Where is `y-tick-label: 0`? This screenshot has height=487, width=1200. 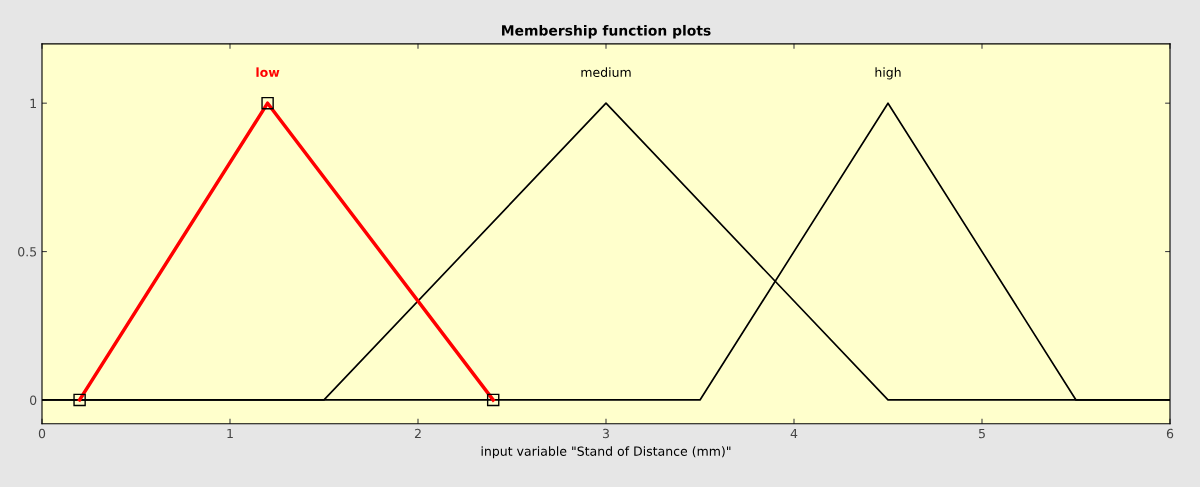
y-tick-label: 0 is located at coordinates (33, 400).